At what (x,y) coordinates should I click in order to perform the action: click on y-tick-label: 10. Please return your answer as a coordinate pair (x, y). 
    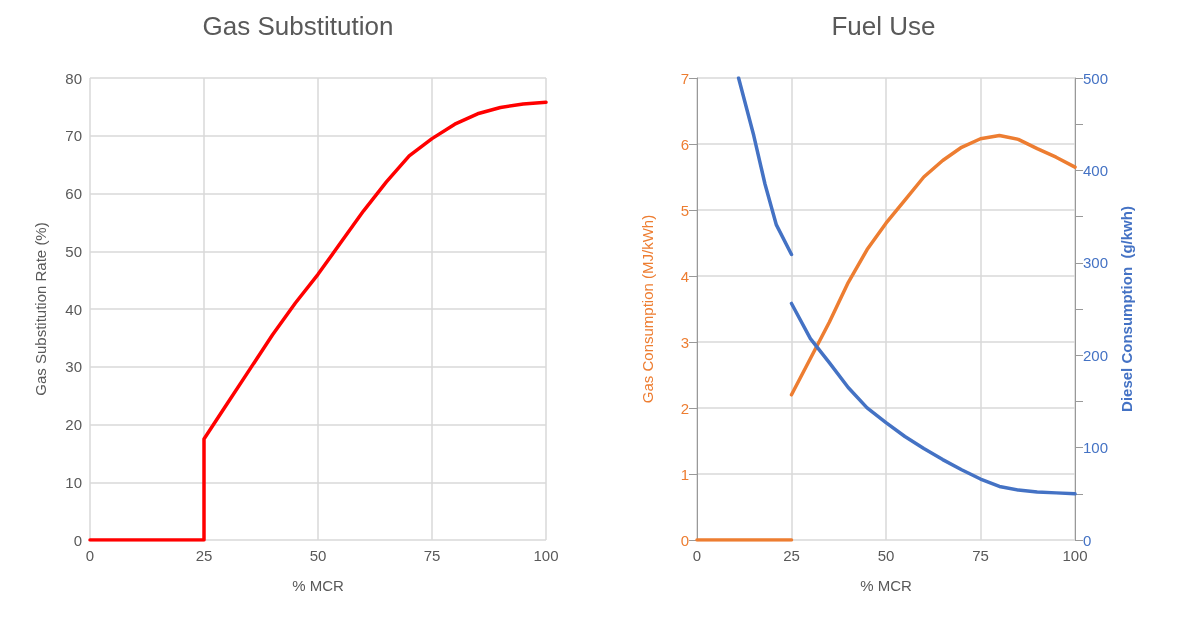
    Looking at the image, I should click on (73, 482).